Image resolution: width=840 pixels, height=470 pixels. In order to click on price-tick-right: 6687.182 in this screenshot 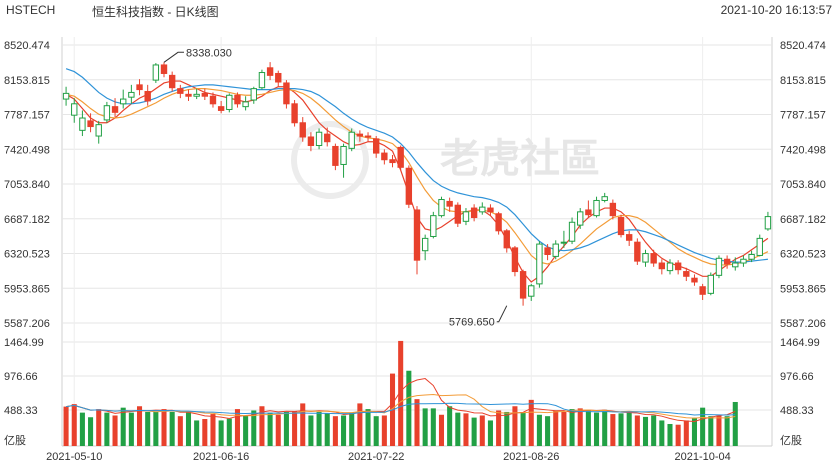, I will do `click(803, 220)`.